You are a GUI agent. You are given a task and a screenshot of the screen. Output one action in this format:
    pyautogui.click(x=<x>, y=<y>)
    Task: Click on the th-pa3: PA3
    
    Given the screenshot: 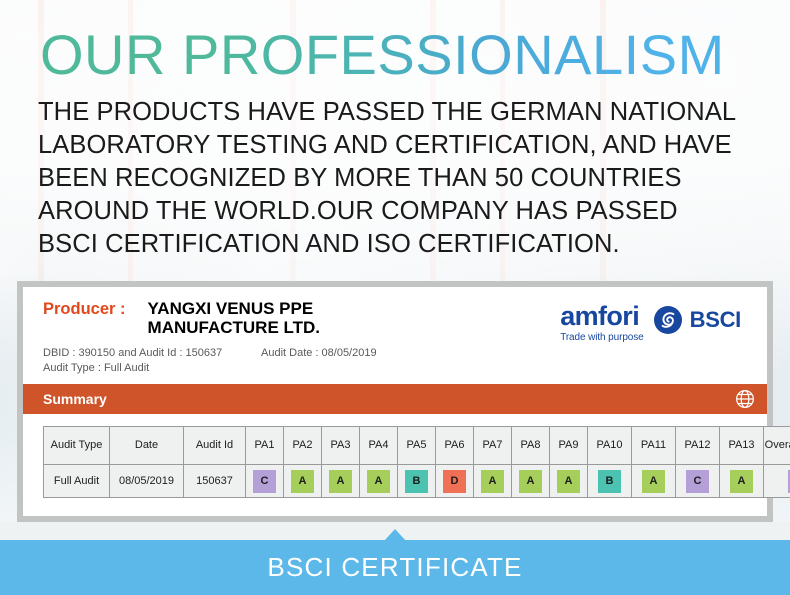 What is the action you would take?
    pyautogui.click(x=340, y=445)
    